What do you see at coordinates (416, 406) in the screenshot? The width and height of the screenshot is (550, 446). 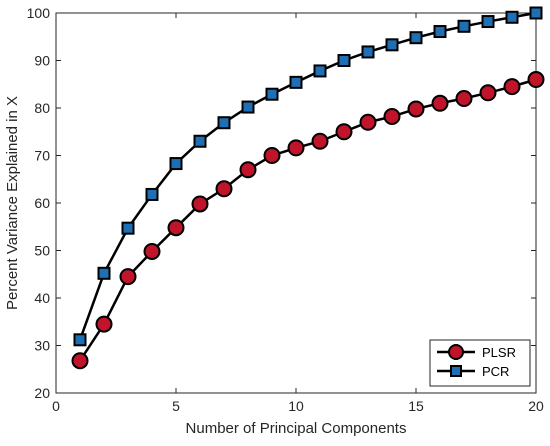 I see `x-tick-label: 15` at bounding box center [416, 406].